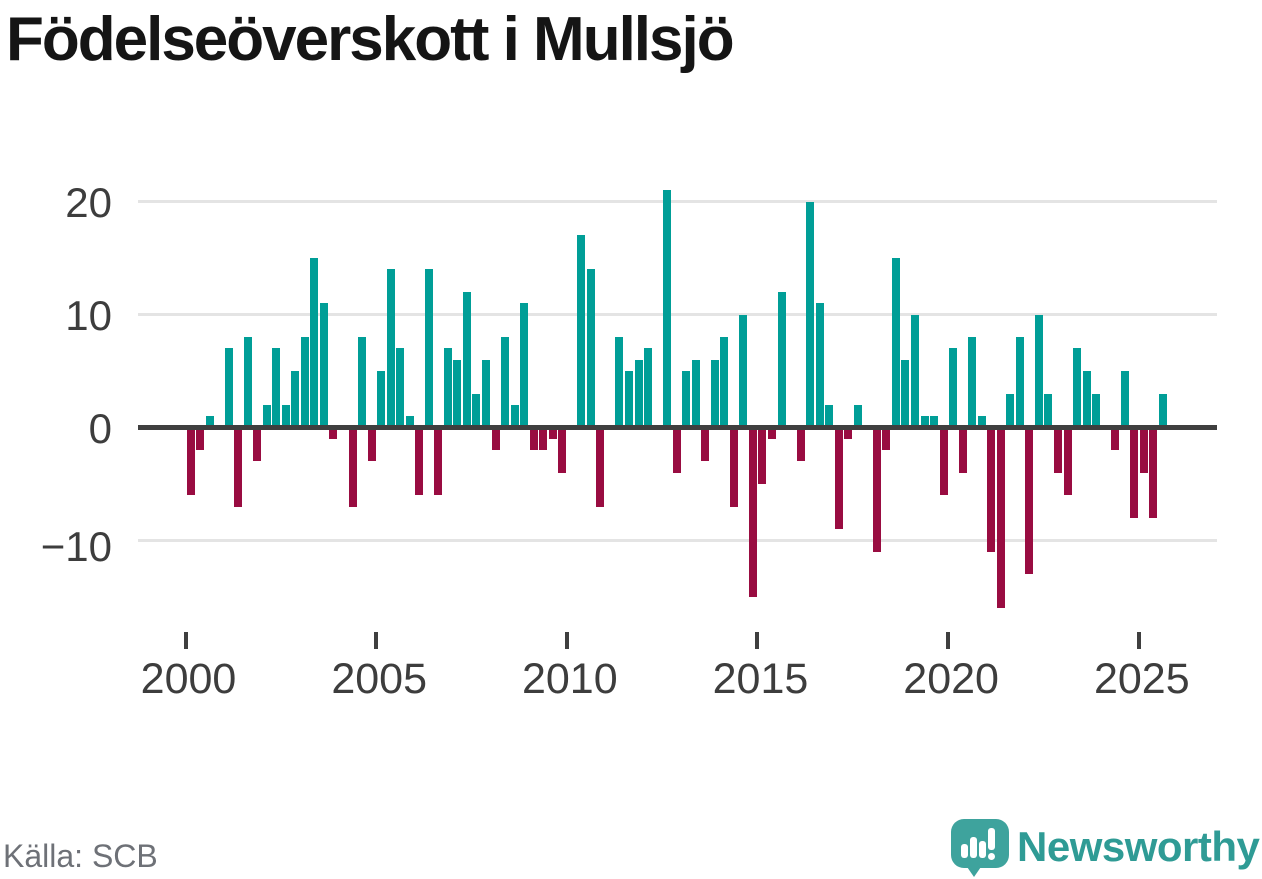 The image size is (1262, 879). Describe the element at coordinates (810, 314) in the screenshot. I see `bar-2016-q2` at that location.